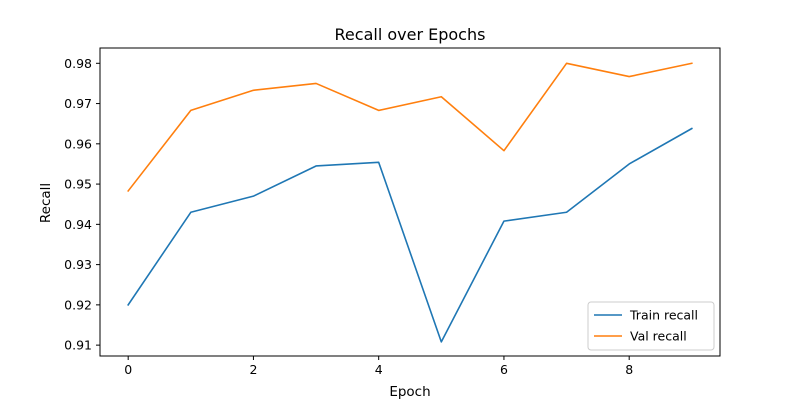 This screenshot has height=400, width=800. I want to click on x-tick-label: 2, so click(253, 369).